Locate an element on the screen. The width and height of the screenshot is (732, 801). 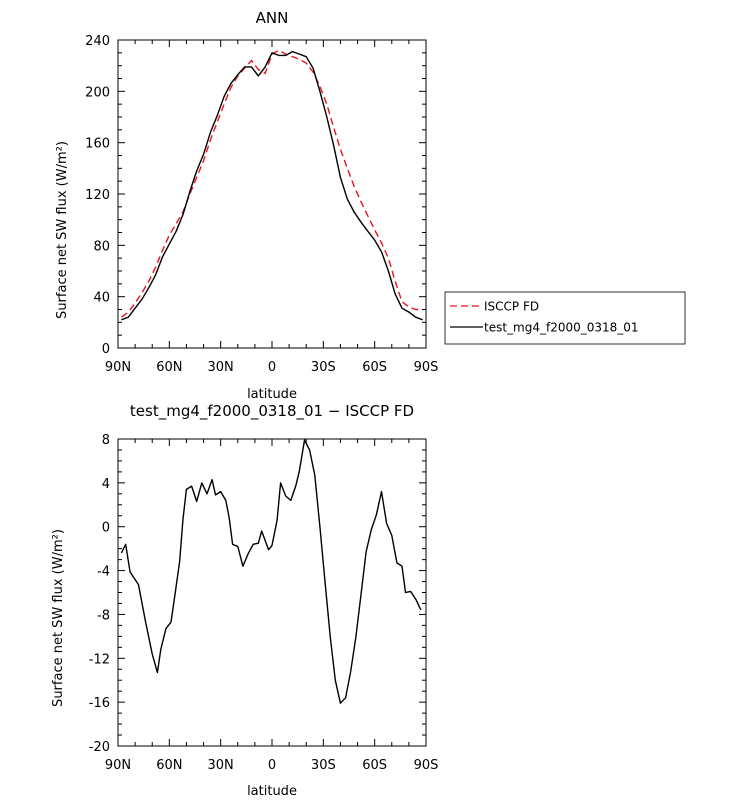
chart-2-series is located at coordinates (271, 571).